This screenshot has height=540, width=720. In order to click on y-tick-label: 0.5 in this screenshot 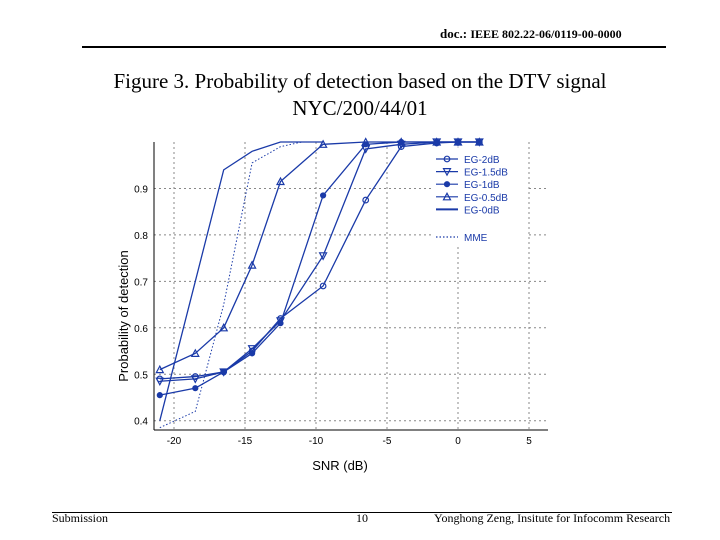, I will do `click(141, 375)`.